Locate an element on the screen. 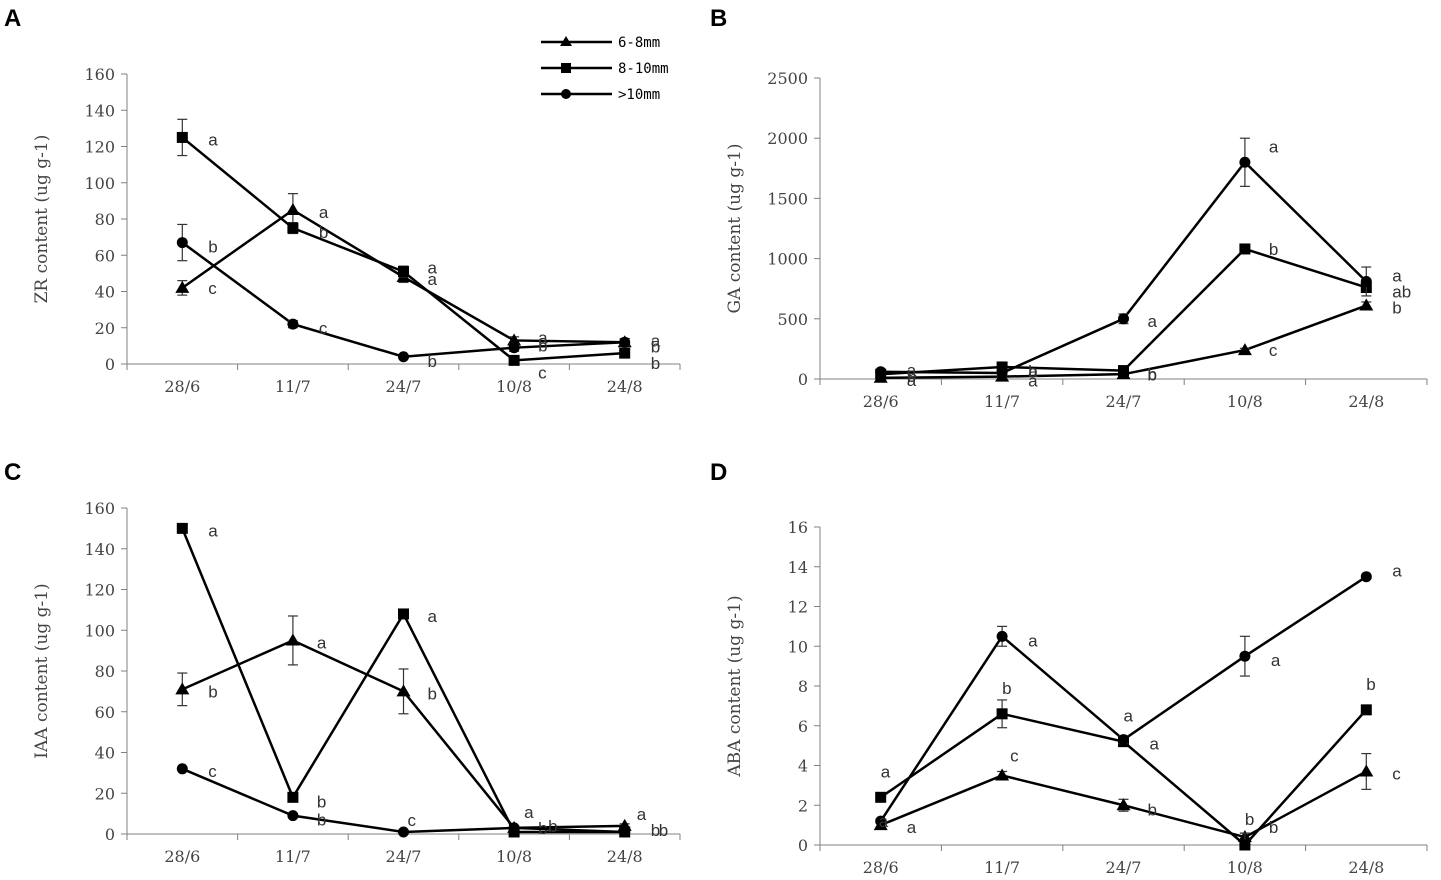 This screenshot has width=1441, height=880. y-axis-label: GA content (ug g-1) is located at coordinates (735, 229).